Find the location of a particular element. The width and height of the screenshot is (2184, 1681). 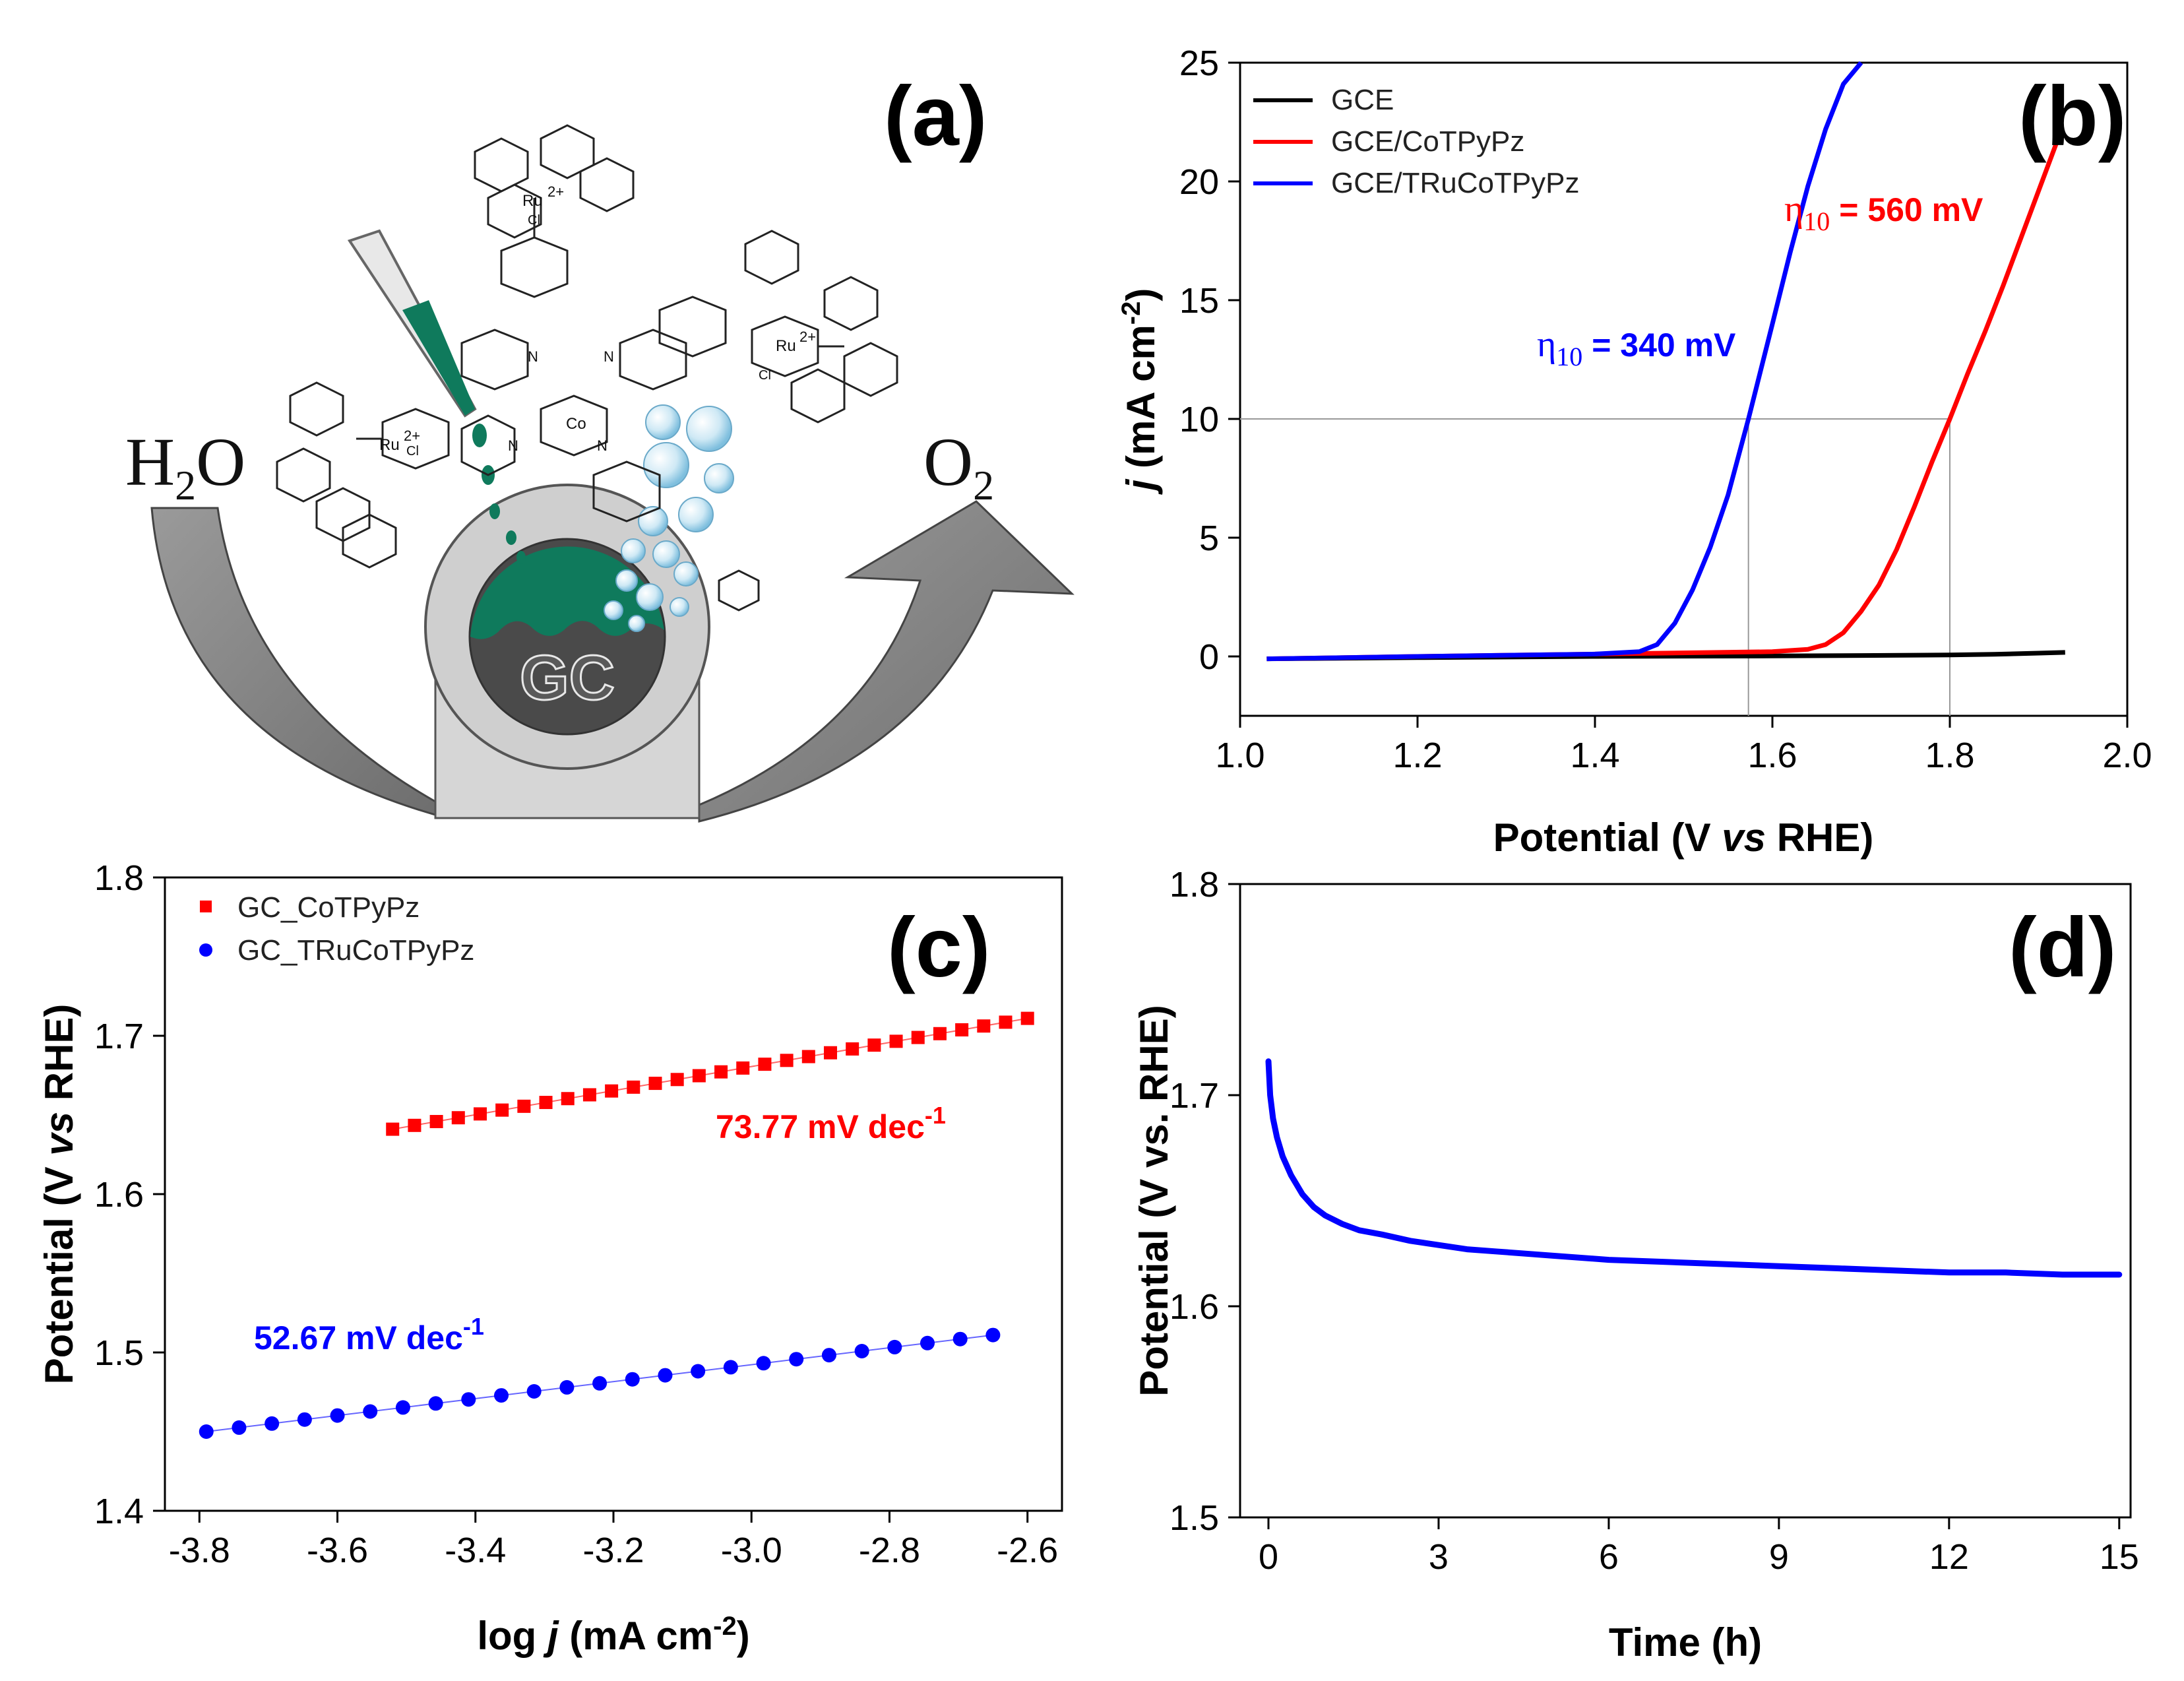

plot-d-series is located at coordinates (1694, 1168).